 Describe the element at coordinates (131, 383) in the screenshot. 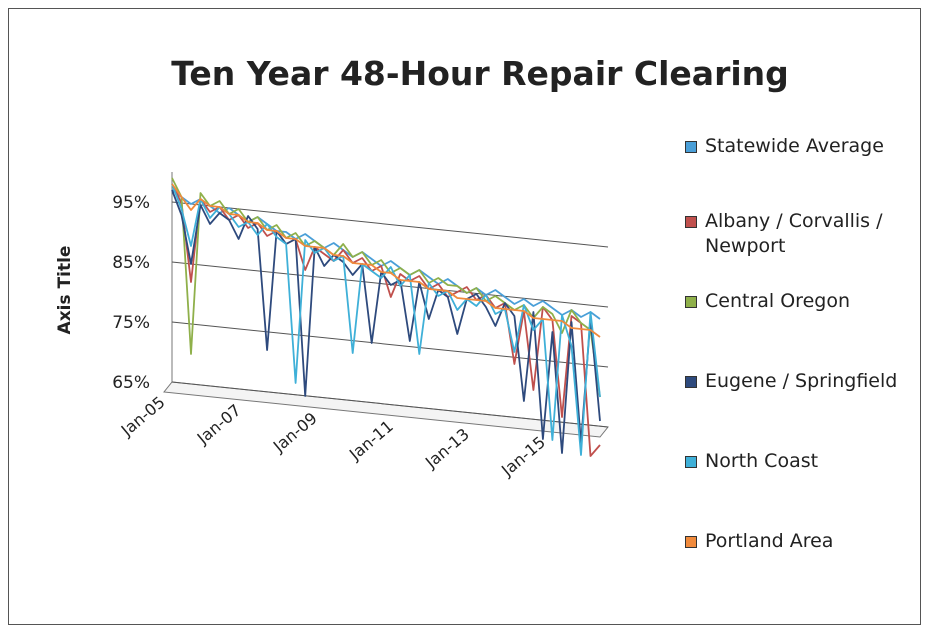

I see `y-tick-label: 65%` at that location.